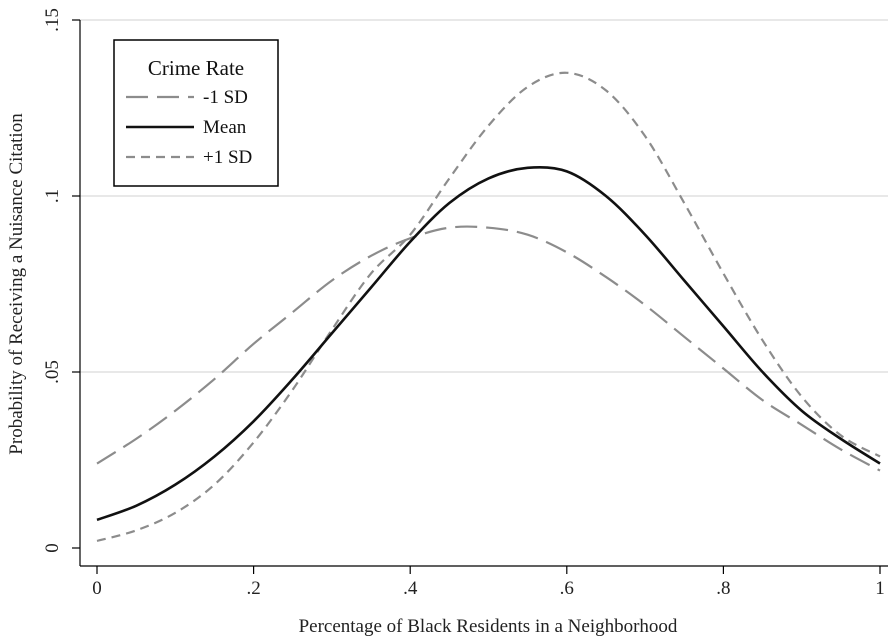 This screenshot has height=640, width=890. I want to click on x-tick-label: 0, so click(97, 588).